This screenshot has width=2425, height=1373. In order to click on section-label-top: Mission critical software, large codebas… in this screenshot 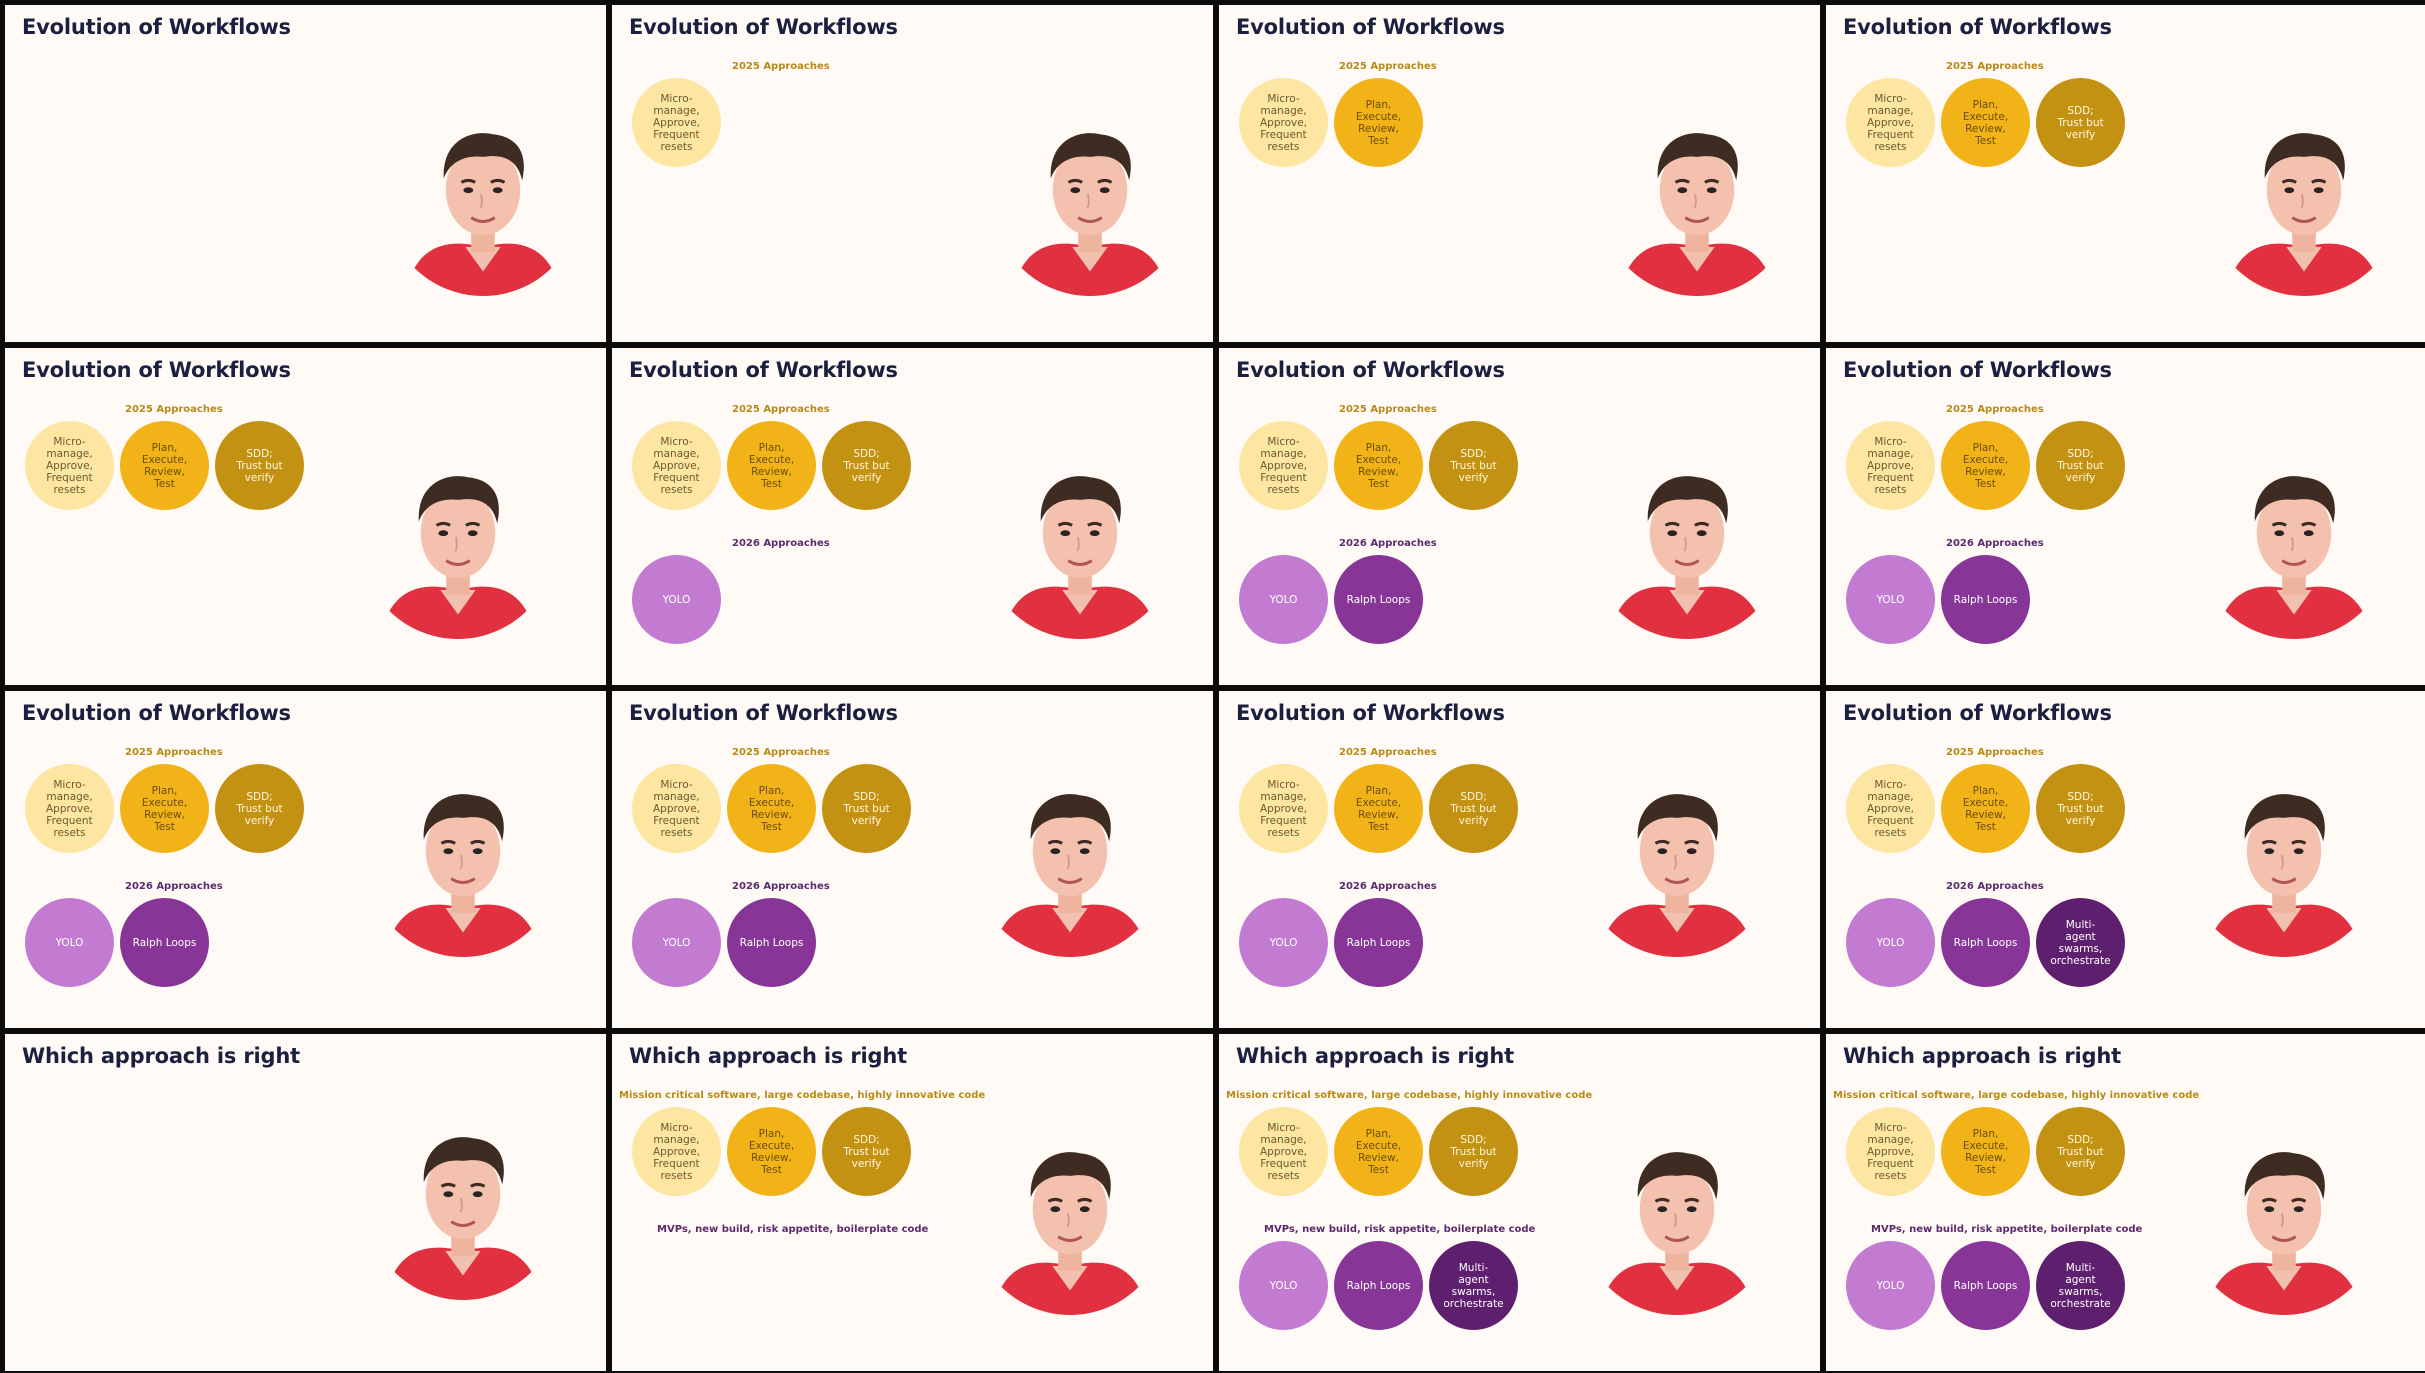, I will do `click(1409, 1095)`.